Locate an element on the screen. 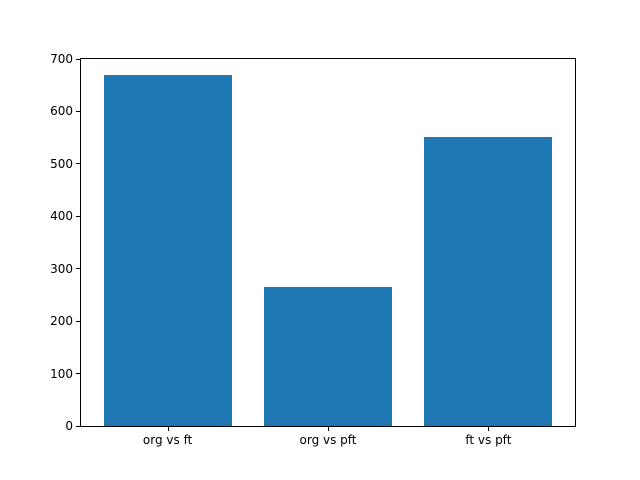  y-tick-label-500: 500 is located at coordinates (61, 163).